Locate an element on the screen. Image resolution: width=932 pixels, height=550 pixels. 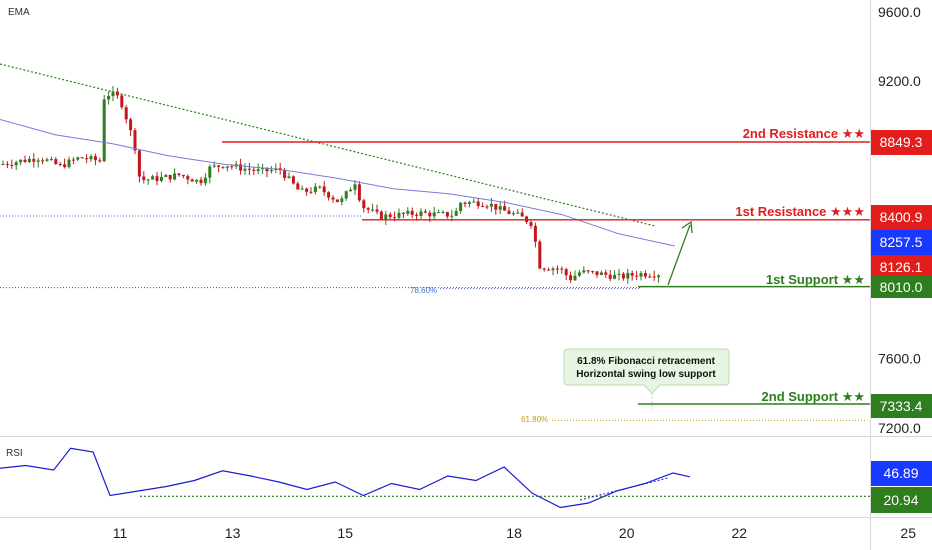
time-tick-label: 18 is located at coordinates (514, 533).